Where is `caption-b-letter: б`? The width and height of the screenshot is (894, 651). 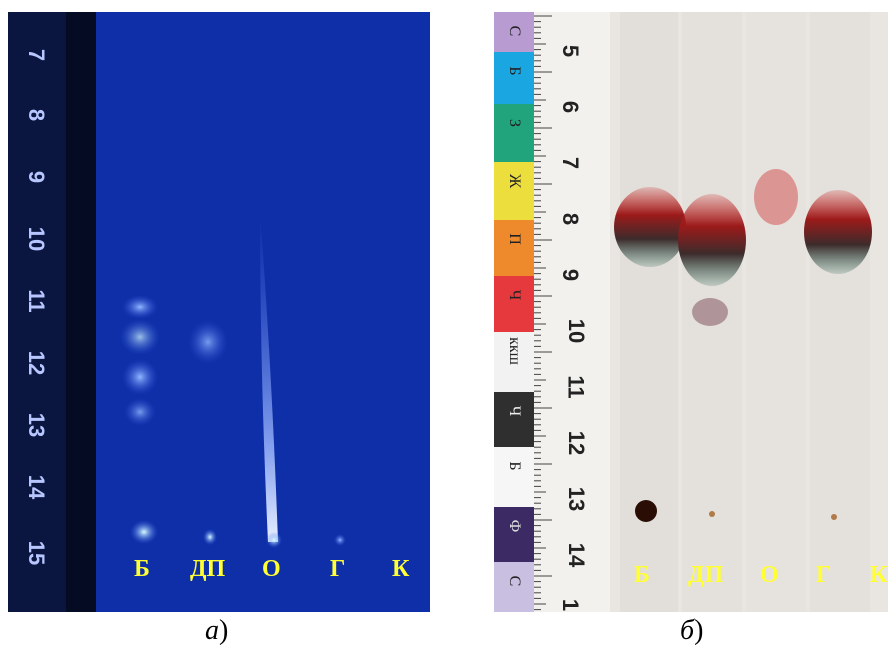
caption-b-letter: б is located at coordinates (687, 630).